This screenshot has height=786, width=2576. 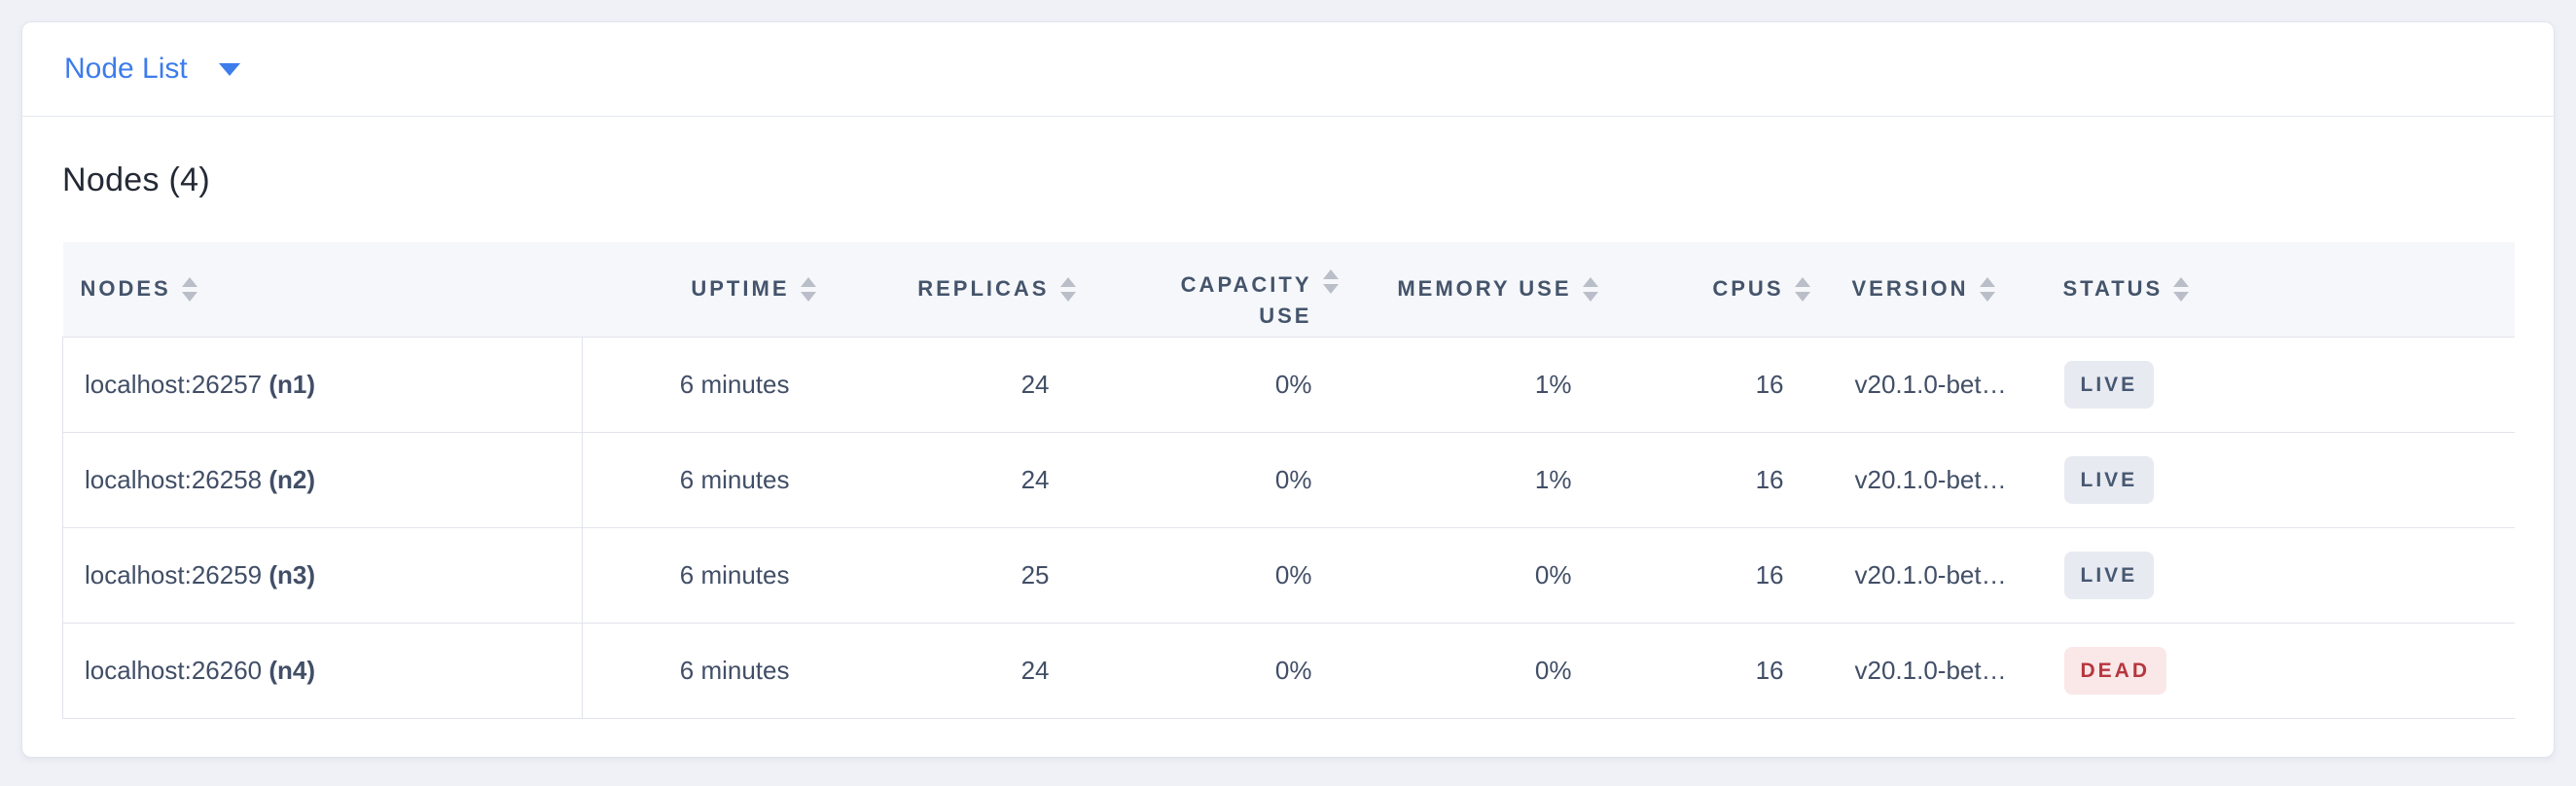 I want to click on table-header-row: NODES UPTIME REPLICAS, so click(x=1288, y=289).